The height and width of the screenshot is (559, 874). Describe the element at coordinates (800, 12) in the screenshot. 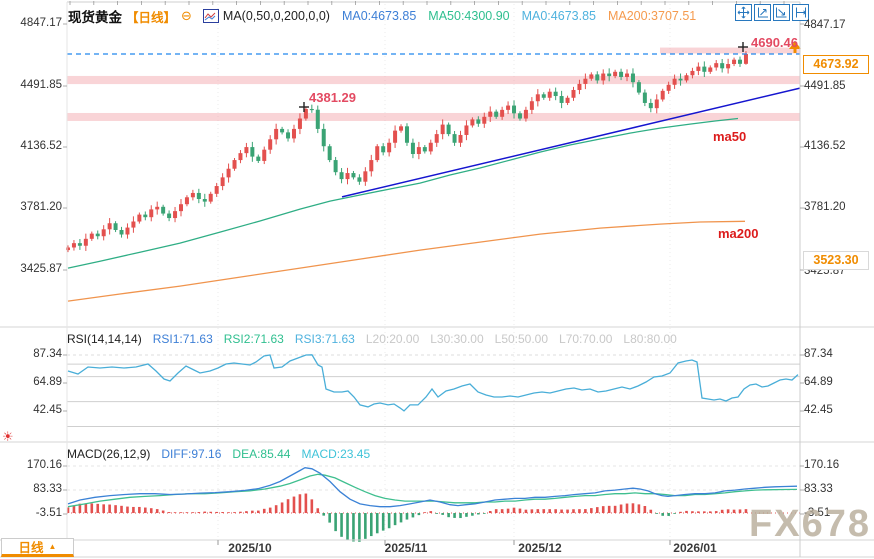

I see `axis-shift-right-icon` at that location.